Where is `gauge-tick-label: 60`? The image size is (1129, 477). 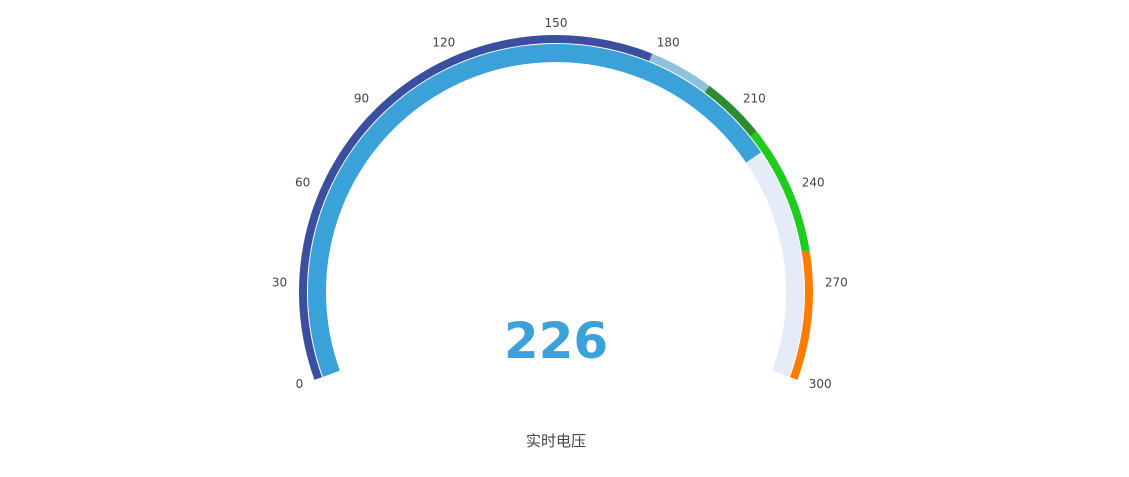 gauge-tick-label: 60 is located at coordinates (302, 183).